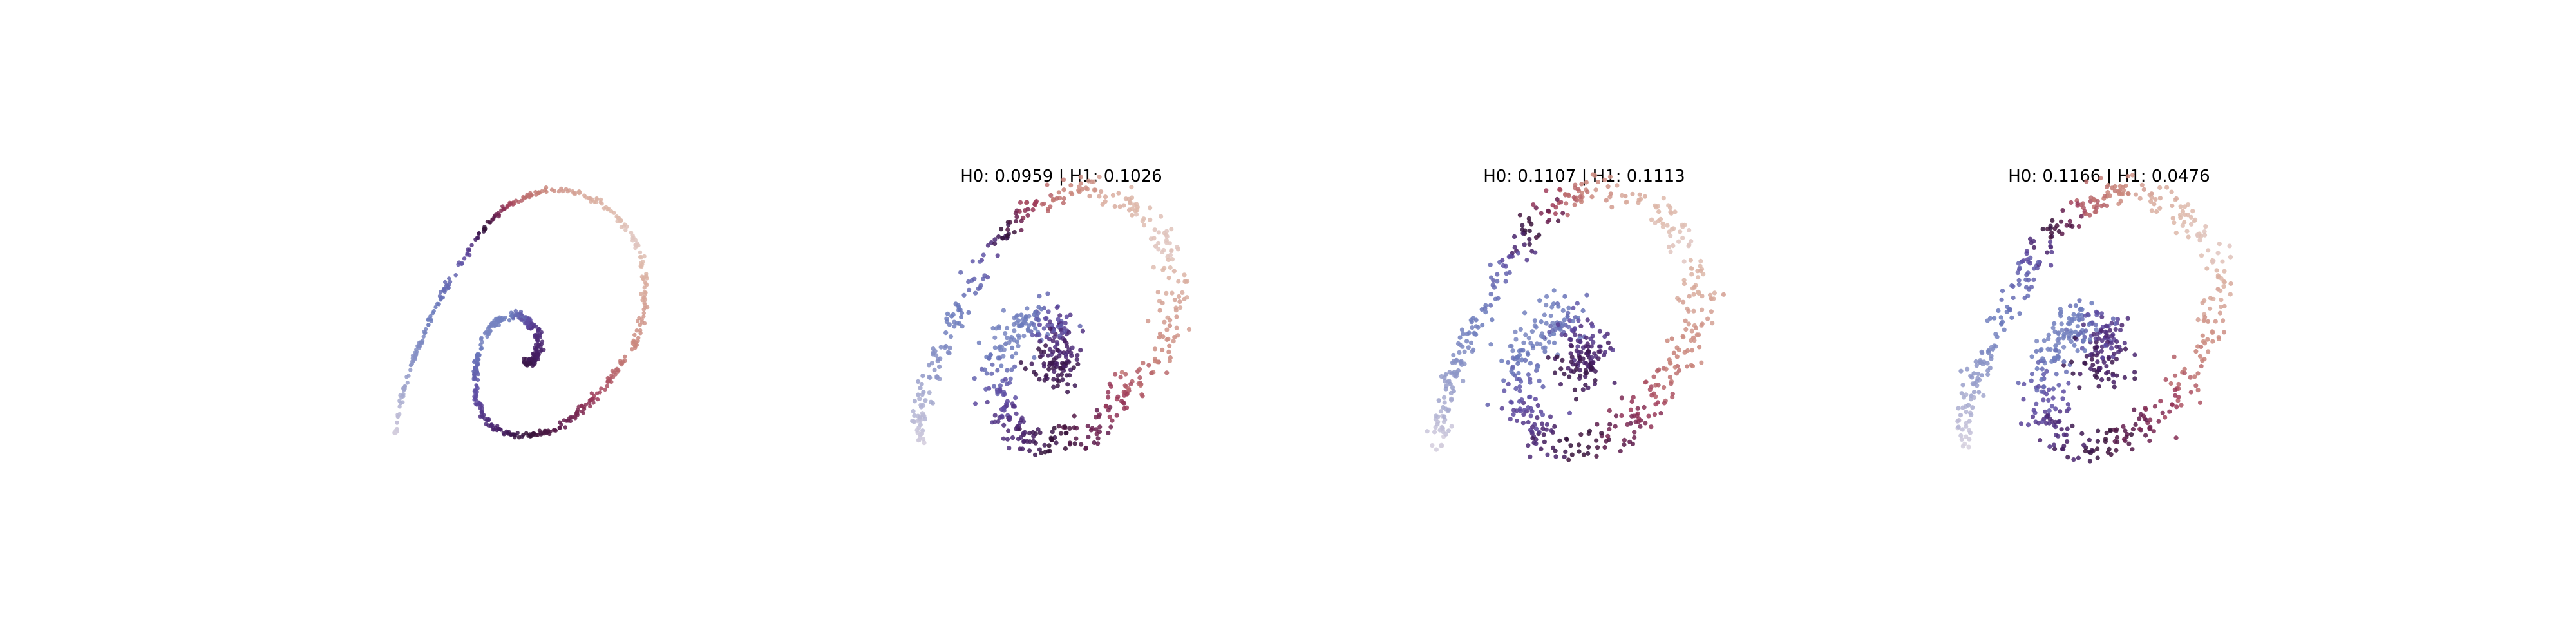  Describe the element at coordinates (1061, 176) in the screenshot. I see `panel-title: H0: 0.0959 | H1: 0.1026` at that location.